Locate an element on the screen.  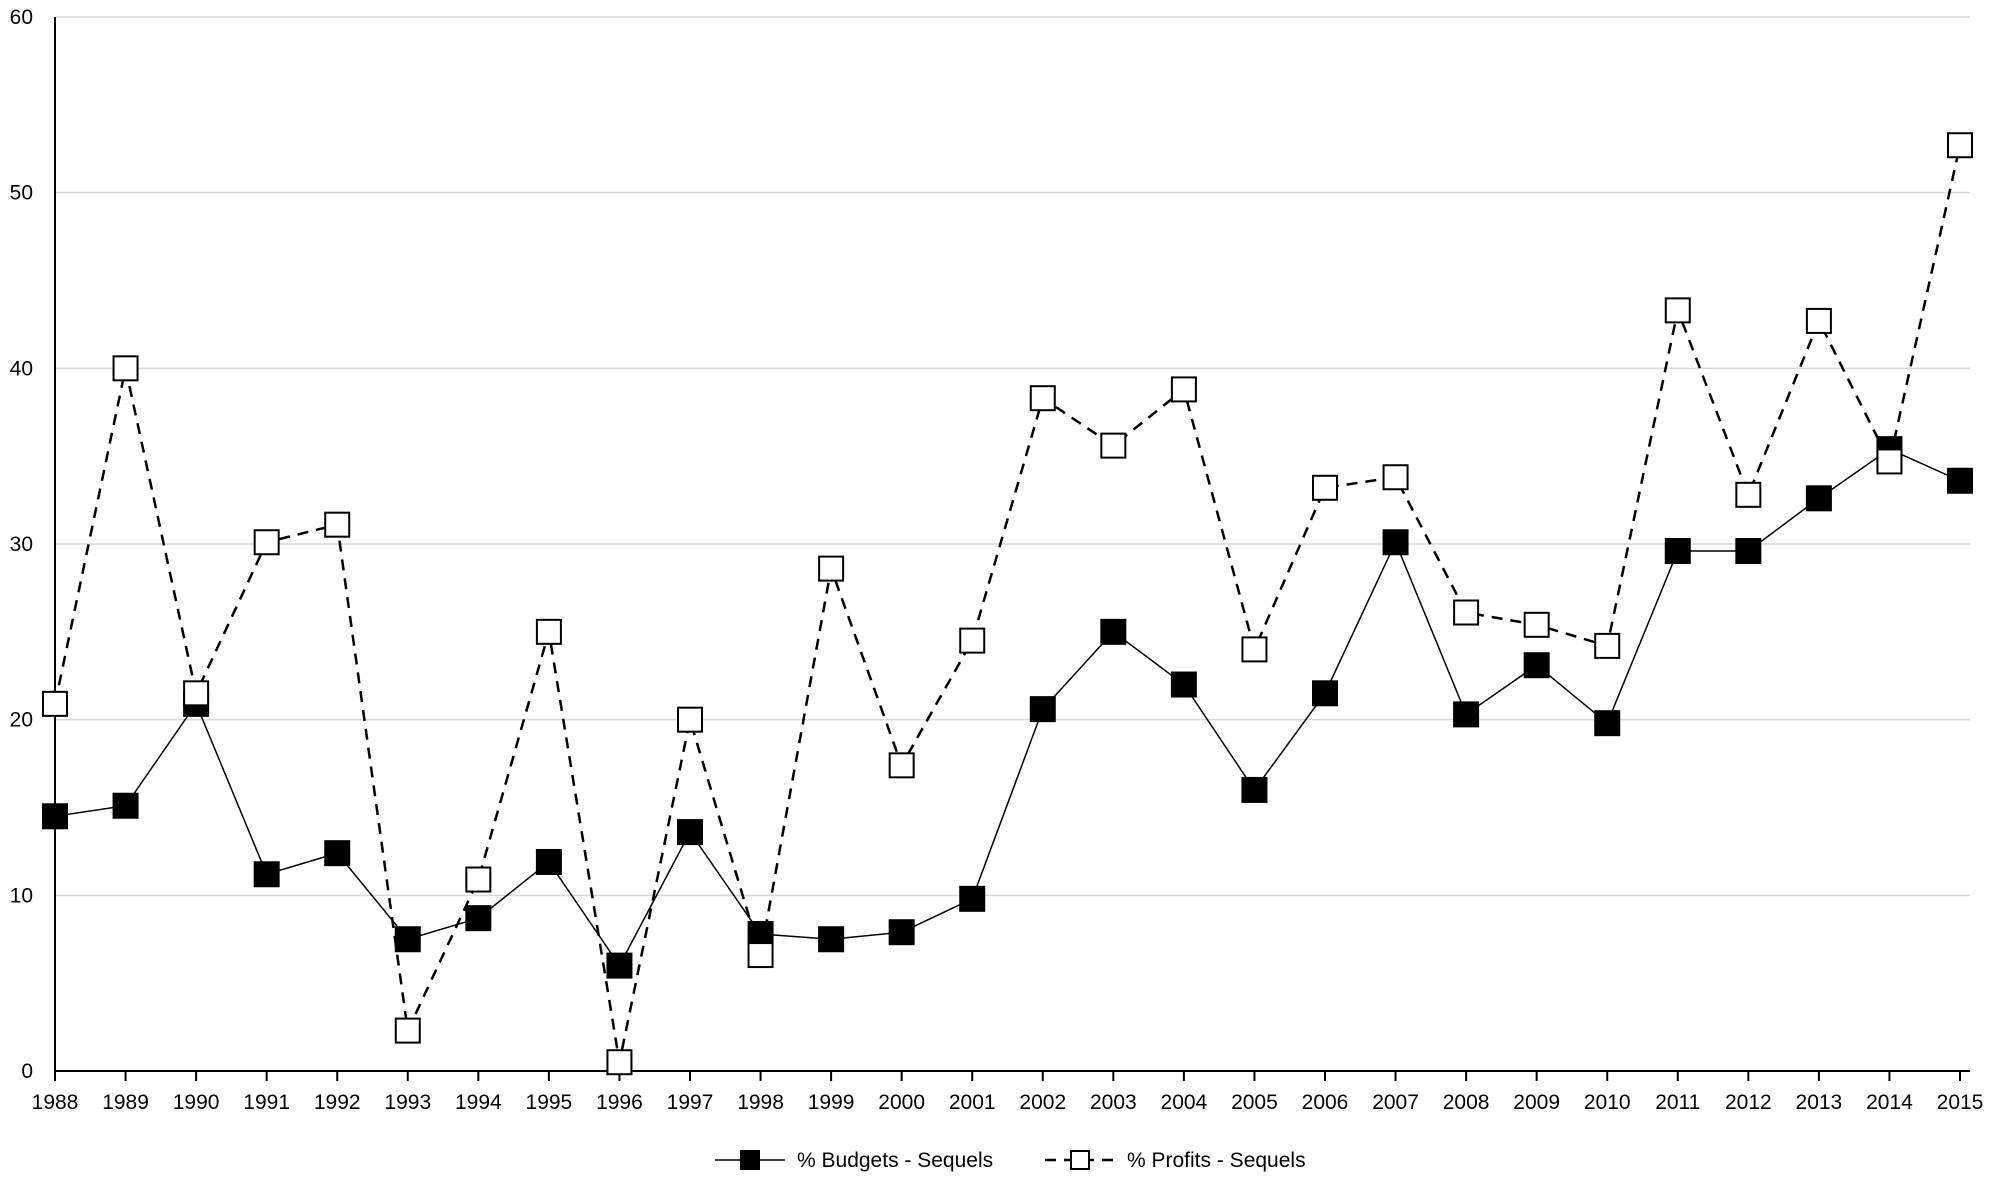
x-tick-label: 2009 is located at coordinates (1536, 1102).